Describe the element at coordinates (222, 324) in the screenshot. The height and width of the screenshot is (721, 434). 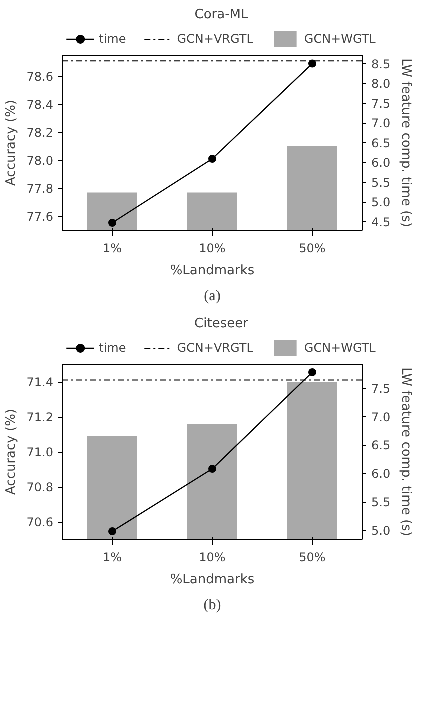
I see `chart-title: Citeseer` at that location.